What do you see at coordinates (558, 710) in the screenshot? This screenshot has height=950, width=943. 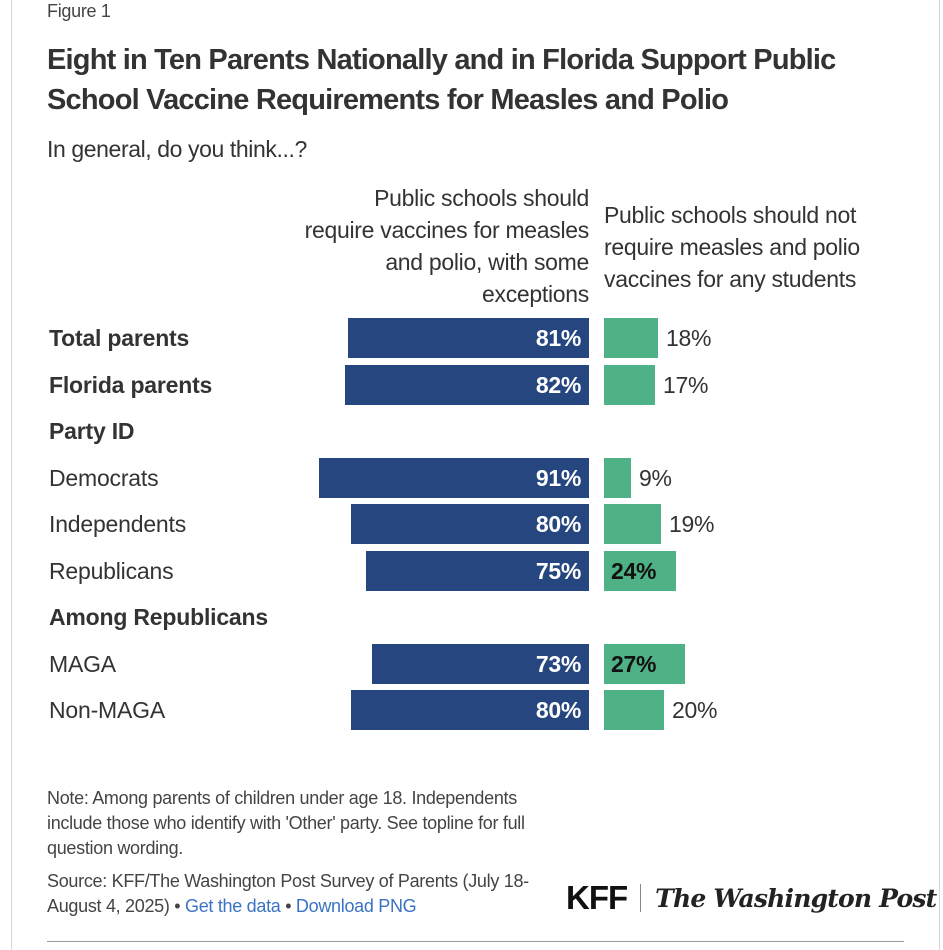 I see `value-label-require-non-maga: 80%` at bounding box center [558, 710].